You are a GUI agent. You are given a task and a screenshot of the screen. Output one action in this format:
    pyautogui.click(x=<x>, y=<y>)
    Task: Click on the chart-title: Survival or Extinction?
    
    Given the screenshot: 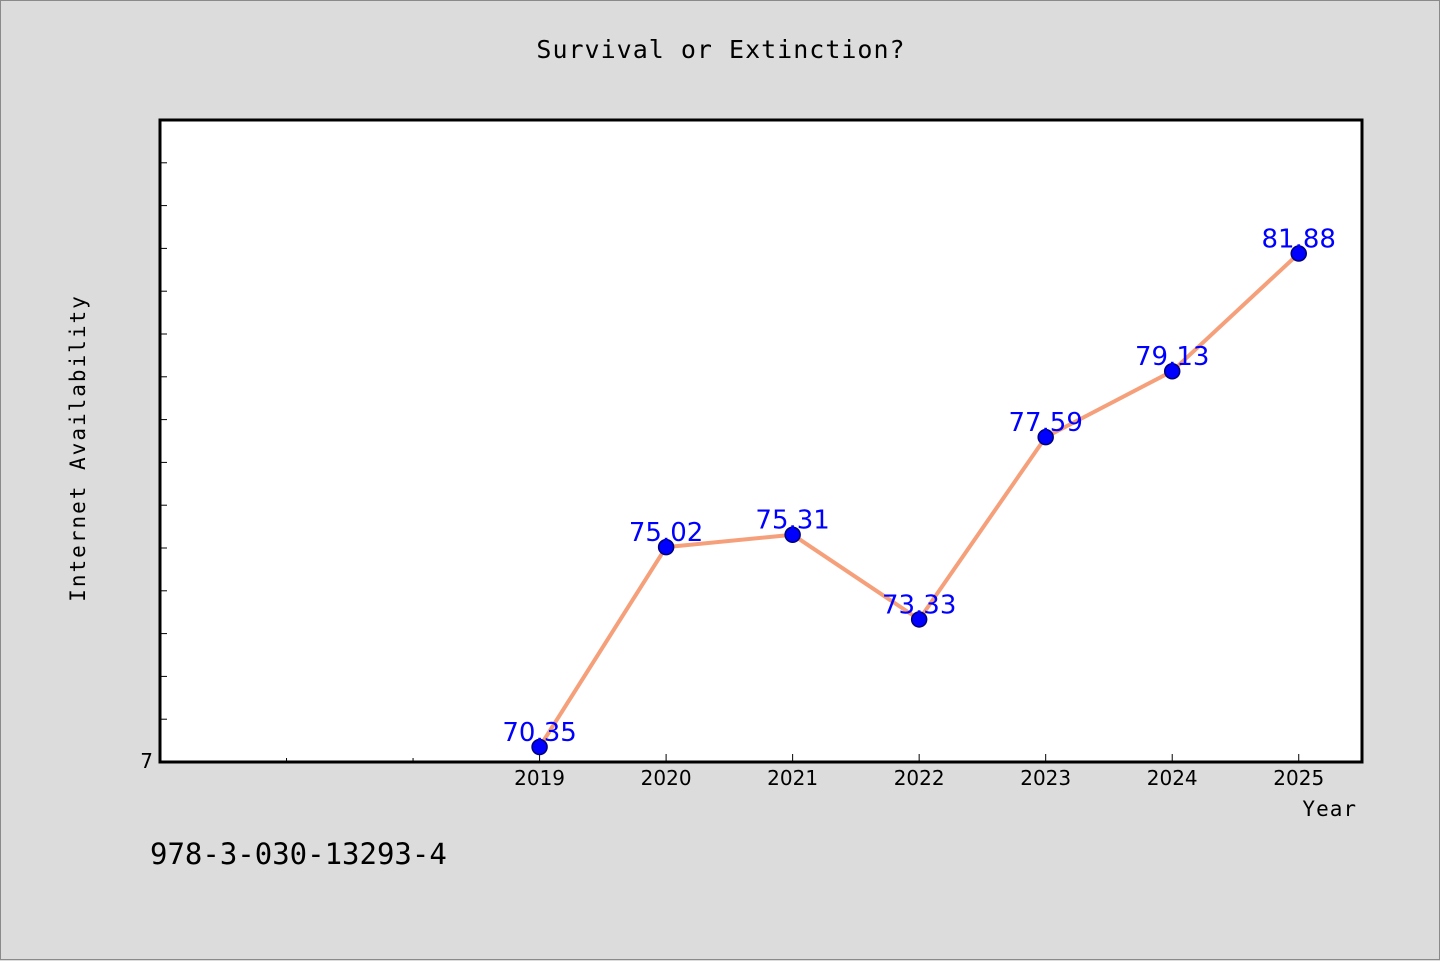 What is the action you would take?
    pyautogui.click(x=721, y=49)
    